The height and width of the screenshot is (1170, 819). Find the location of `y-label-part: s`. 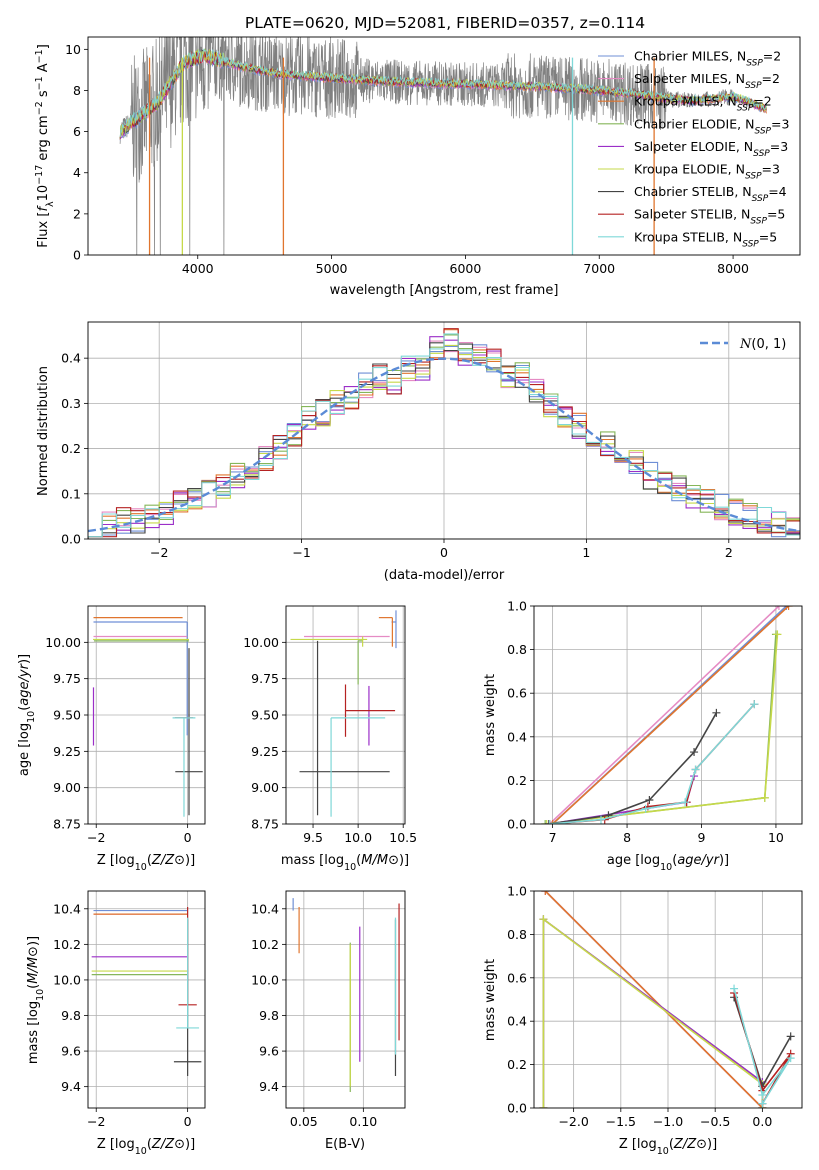

y-label-part: s is located at coordinates (43, 95).